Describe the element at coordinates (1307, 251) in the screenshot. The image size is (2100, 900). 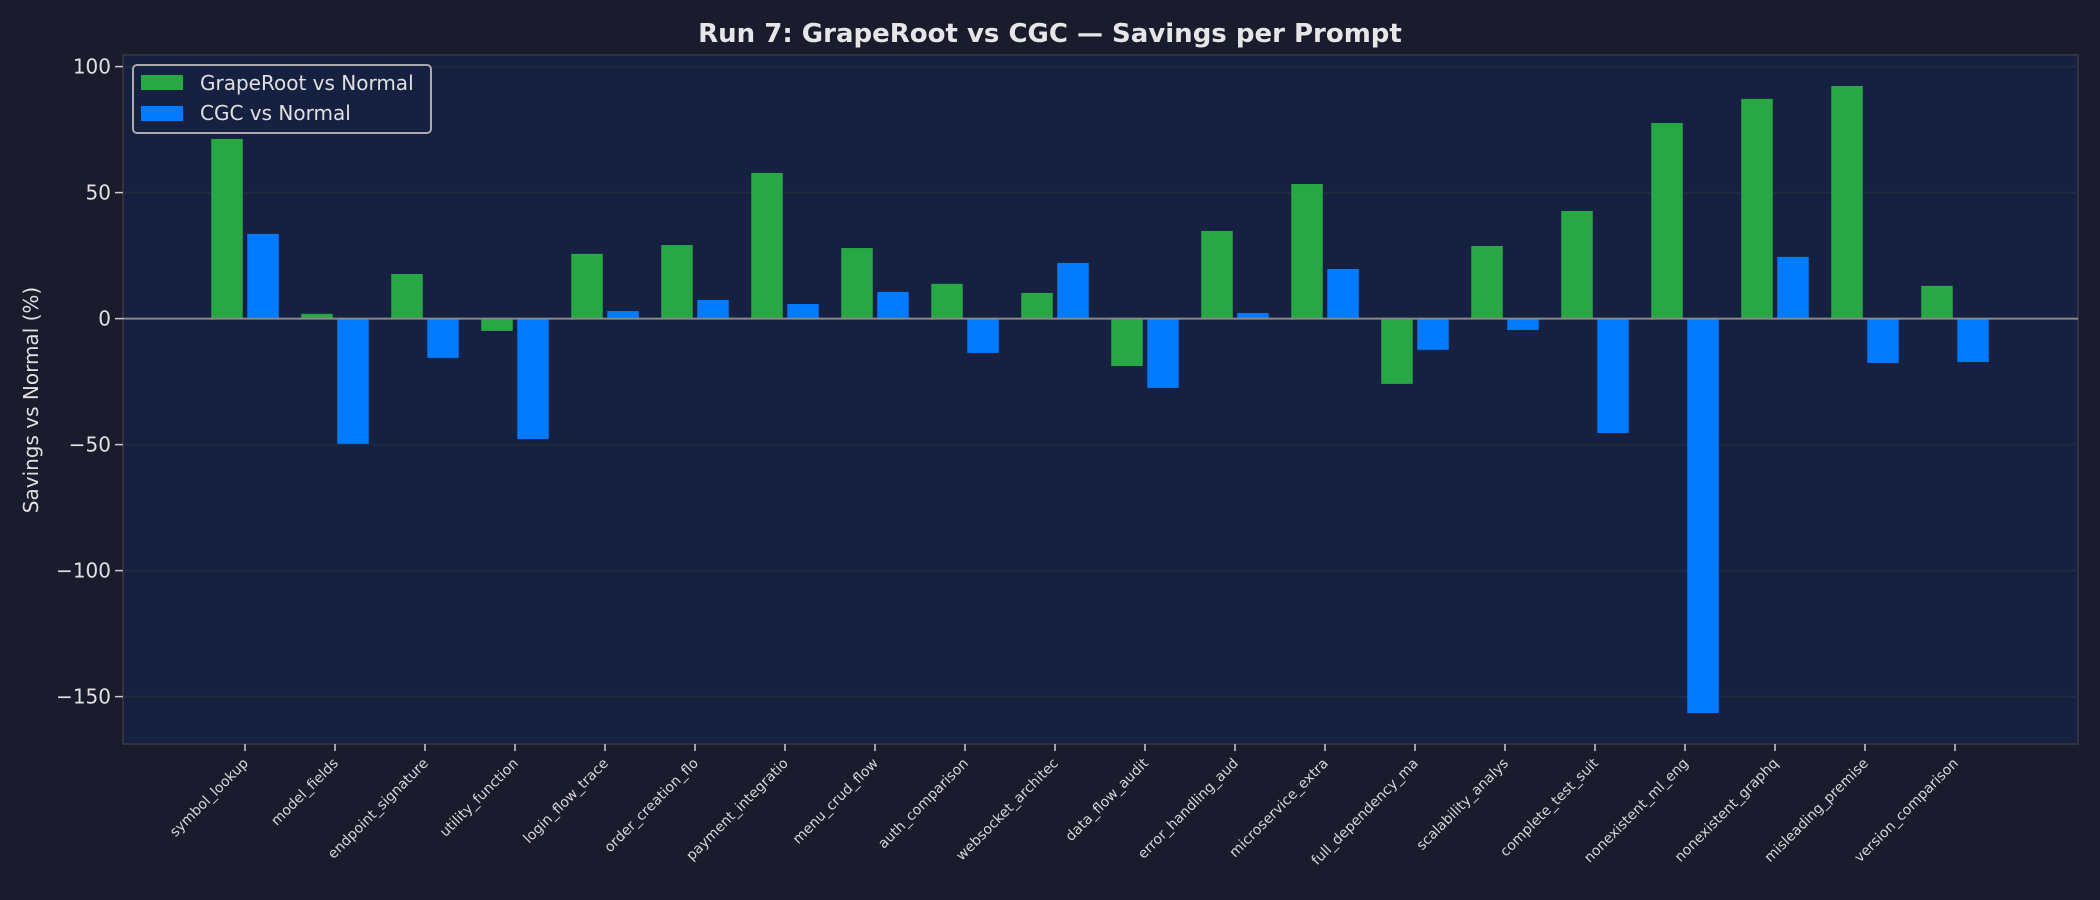
I see `bar-graperoot-microservice_extra` at that location.